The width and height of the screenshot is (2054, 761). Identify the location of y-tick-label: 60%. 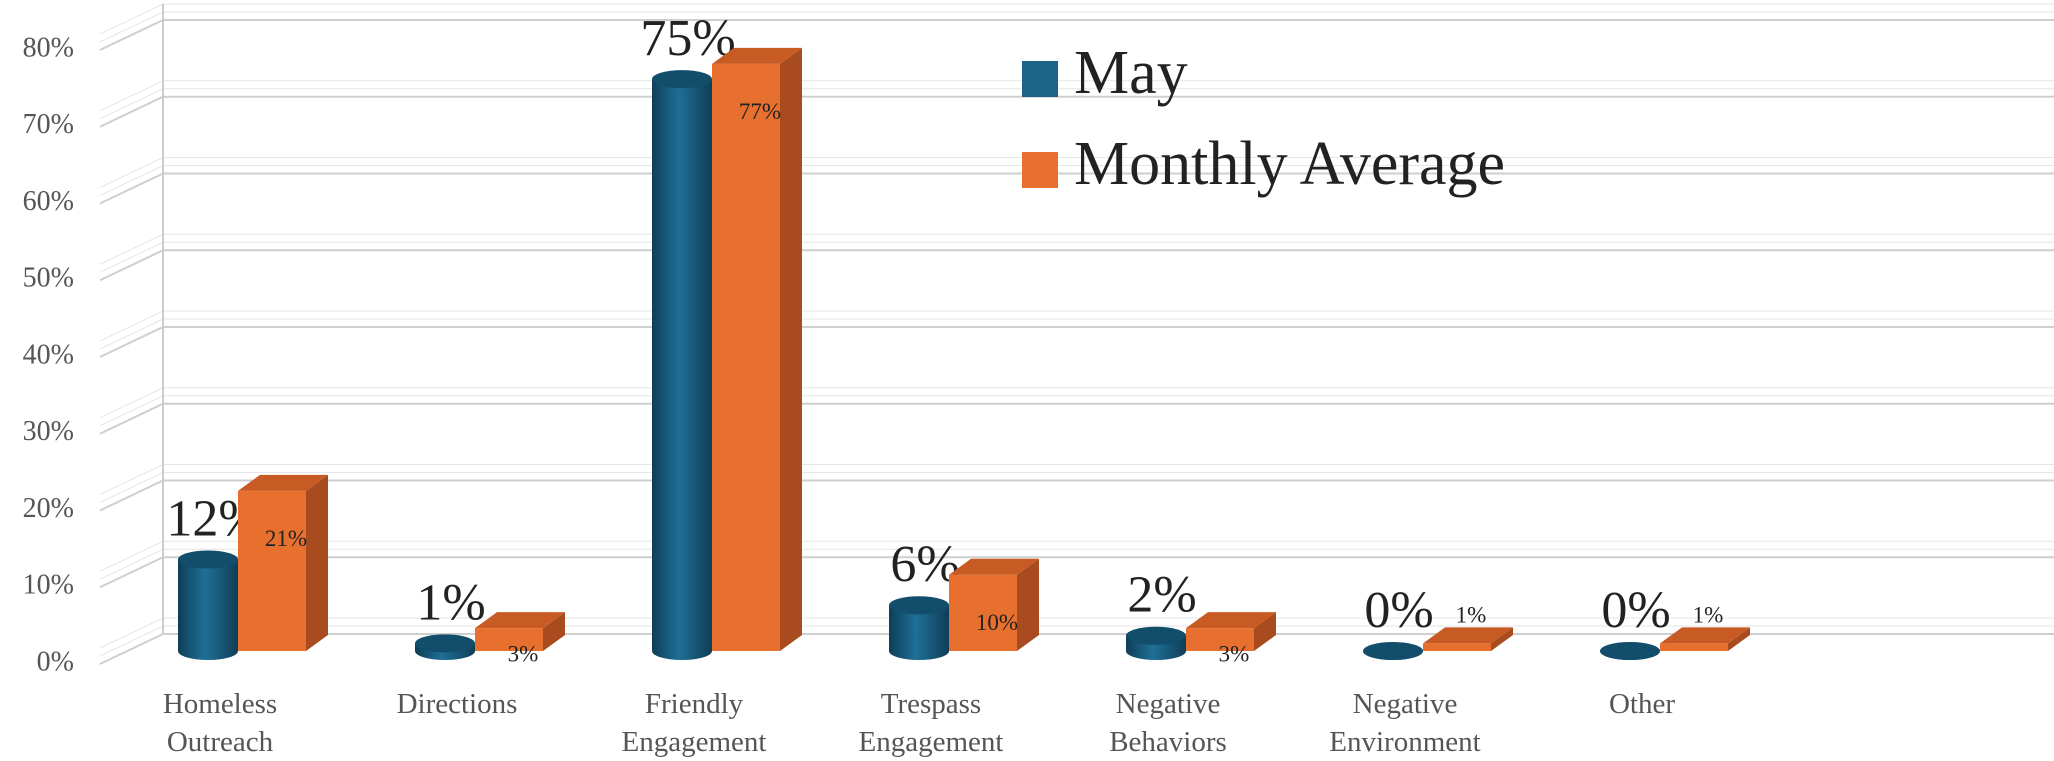
(48, 201).